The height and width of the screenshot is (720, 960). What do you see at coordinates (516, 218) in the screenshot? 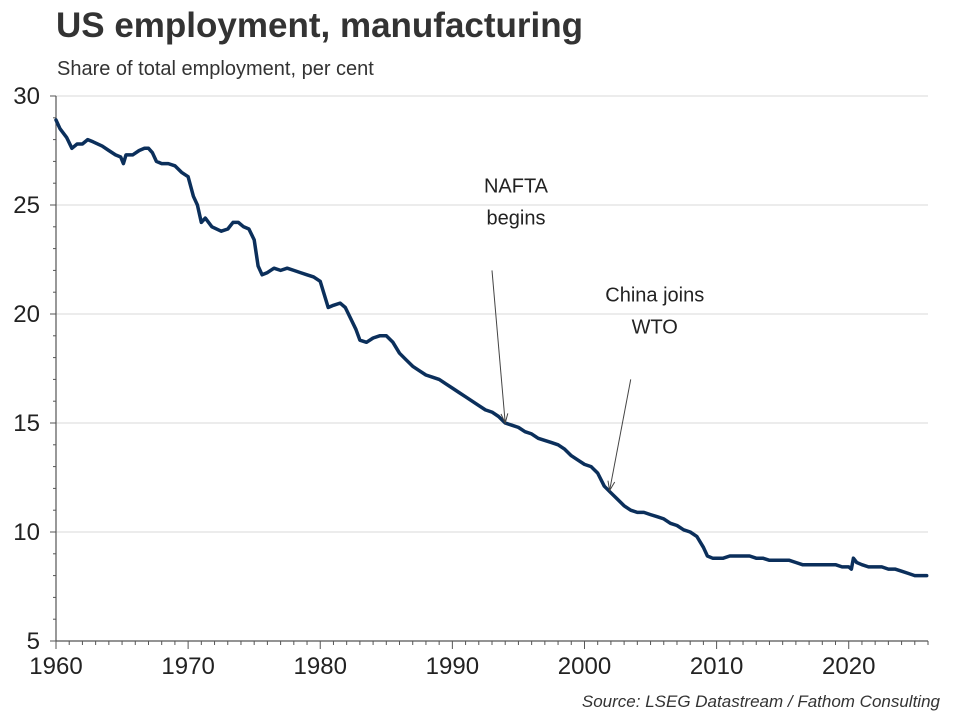
I see `annotation-label: begins` at bounding box center [516, 218].